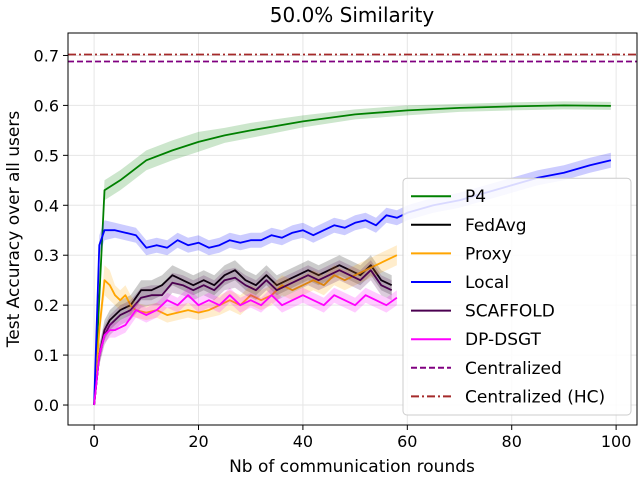  Describe the element at coordinates (352, 467) in the screenshot. I see `x-axis-label: Nb of communication rounds` at that location.